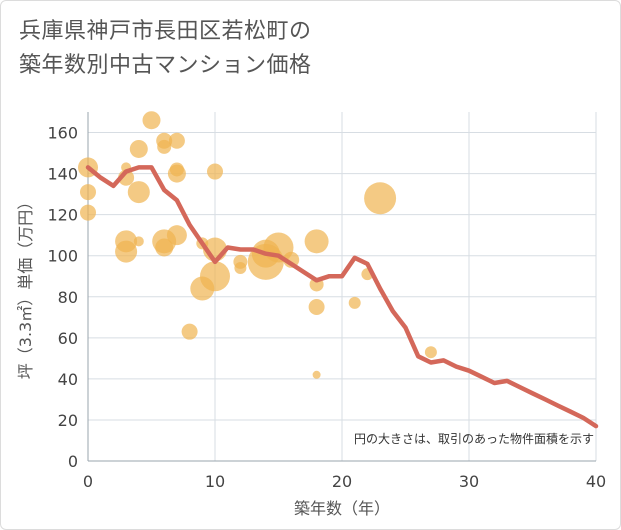 This screenshot has height=530, width=621. What do you see at coordinates (73, 461) in the screenshot?
I see `y-tick-label: 0` at bounding box center [73, 461].